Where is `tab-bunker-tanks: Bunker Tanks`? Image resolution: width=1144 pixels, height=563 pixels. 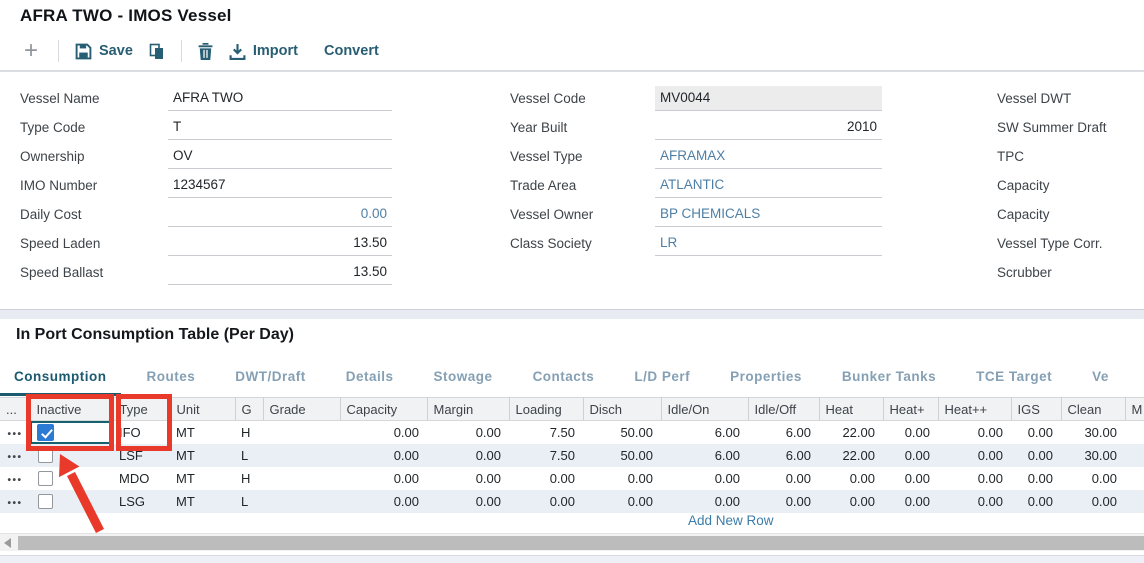
tab-bunker-tanks: Bunker Tanks is located at coordinates (889, 376).